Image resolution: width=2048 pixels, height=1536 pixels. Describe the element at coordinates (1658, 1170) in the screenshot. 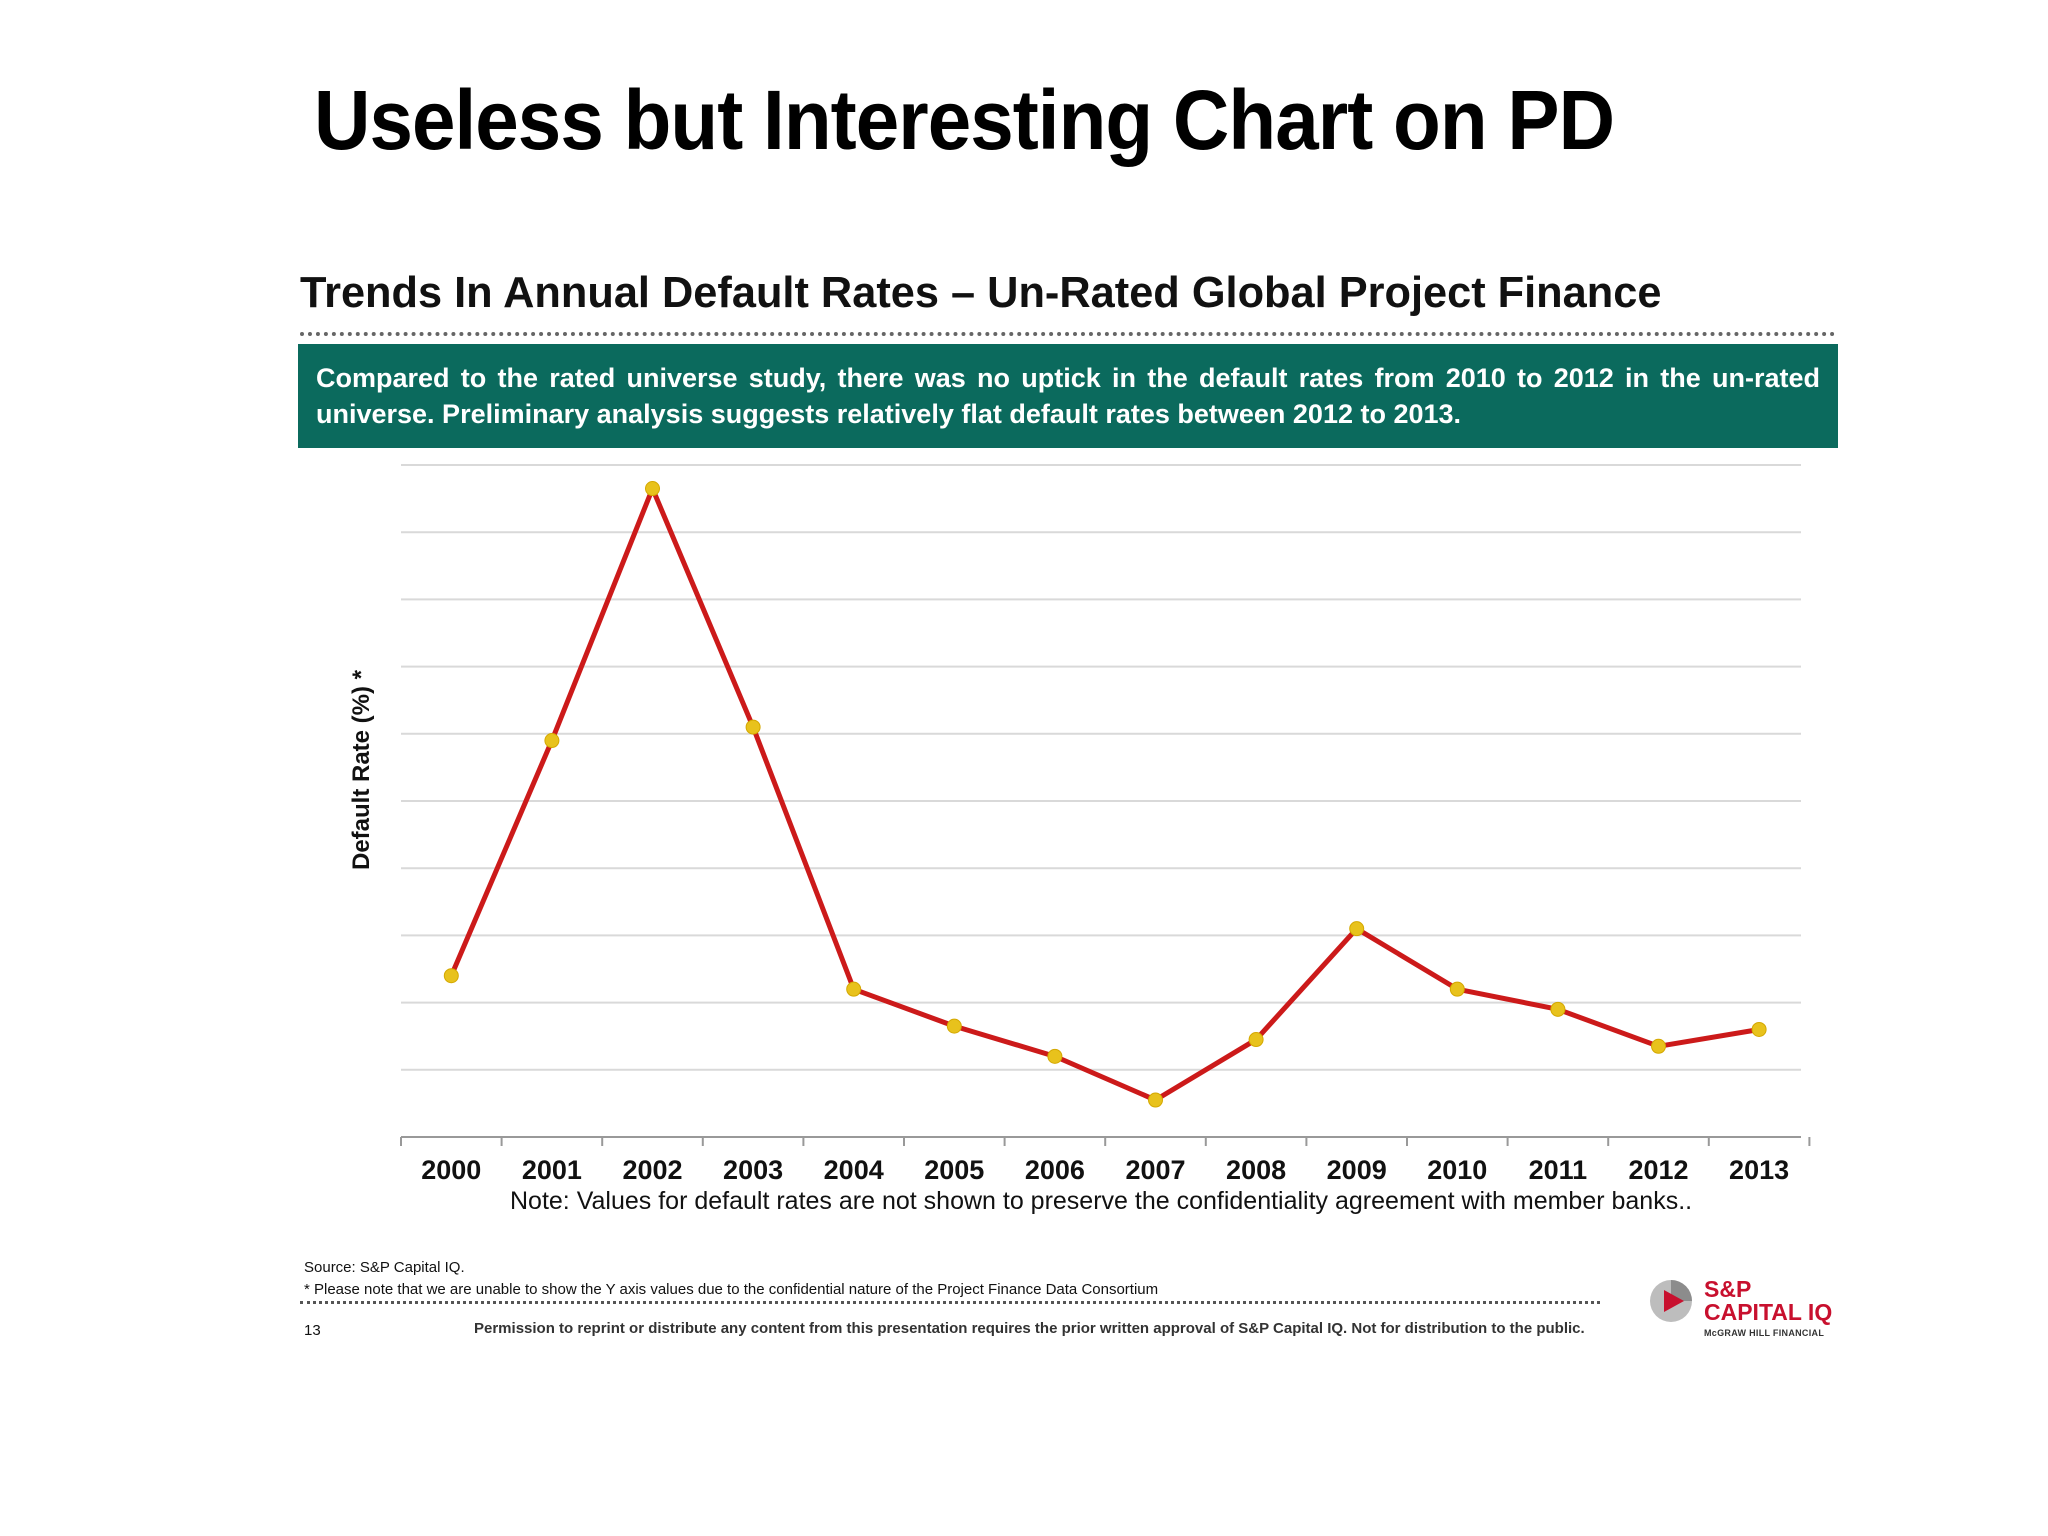

I see `x-tick-label: 2012` at that location.